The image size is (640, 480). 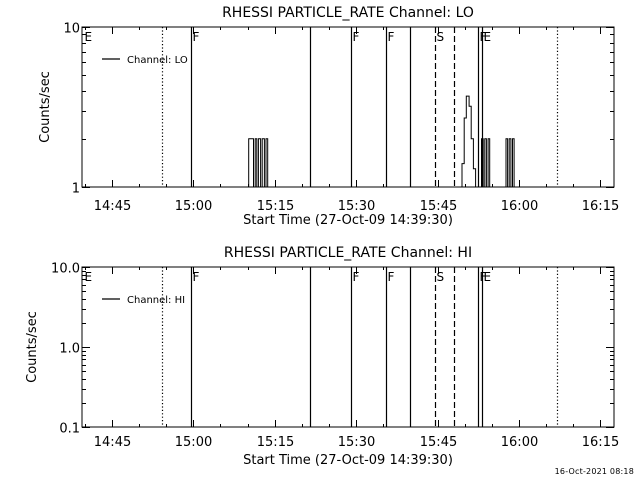 I want to click on legend-label: Channel: HI, so click(x=156, y=300).